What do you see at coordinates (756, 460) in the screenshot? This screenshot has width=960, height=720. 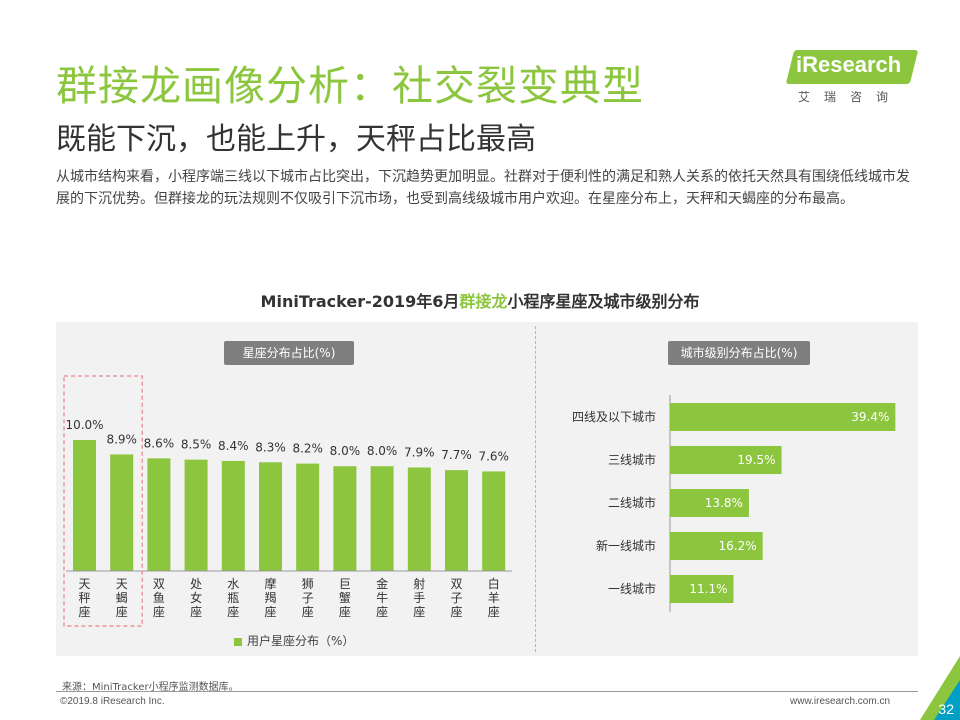 I see `city-bar-value-label: 19.5%` at bounding box center [756, 460].